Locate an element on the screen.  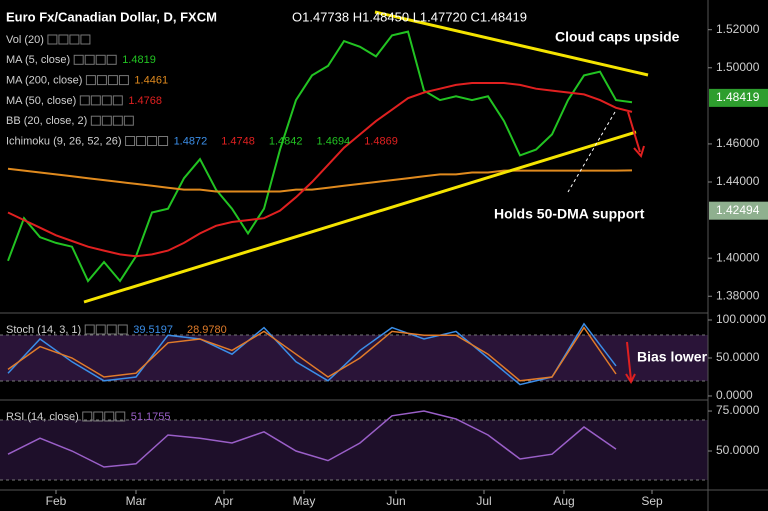
legend-label: BB (20, close, 2) is located at coordinates (46, 121).